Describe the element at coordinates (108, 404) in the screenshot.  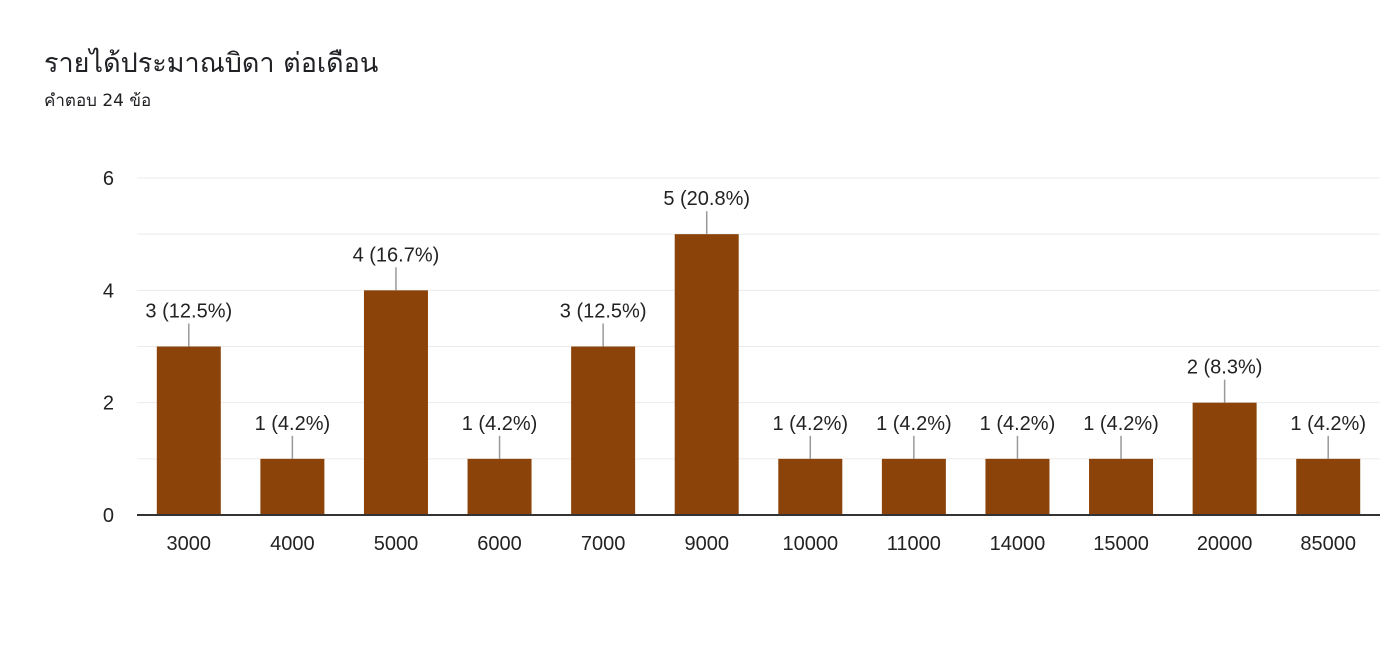
I see `y-tick-label: 2` at that location.